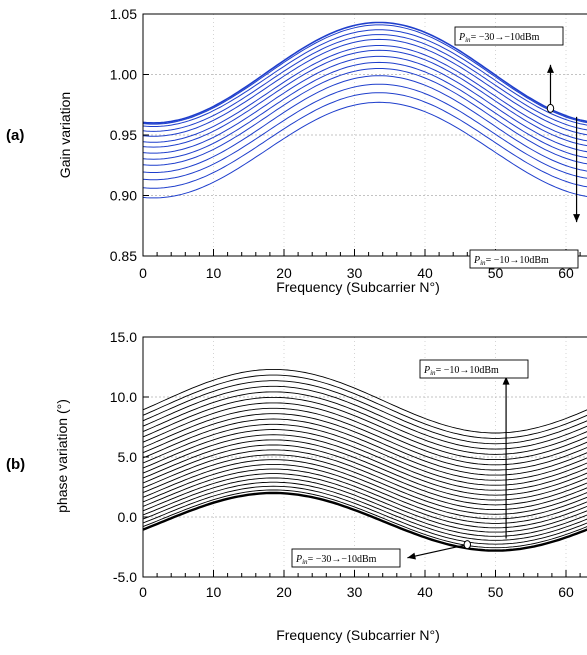 This screenshot has width=587, height=655. Describe the element at coordinates (128, 457) in the screenshot. I see `y-tick-label: 5.0` at that location.